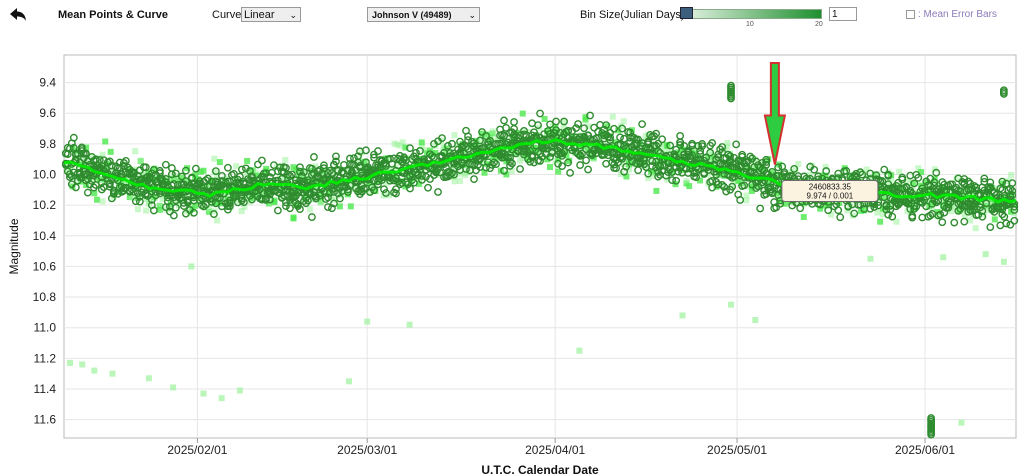 The height and width of the screenshot is (474, 1024). Describe the element at coordinates (423, 14) in the screenshot. I see `band-select: Johnson V (49489) ⌄` at that location.